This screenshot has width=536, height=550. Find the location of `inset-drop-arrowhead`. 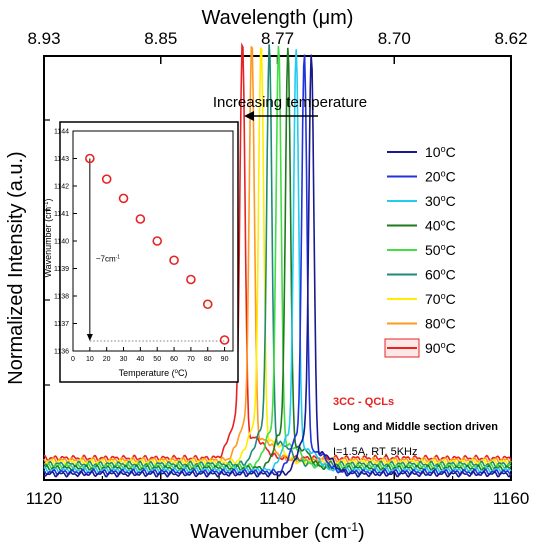

inset-drop-arrowhead is located at coordinates (89, 337).